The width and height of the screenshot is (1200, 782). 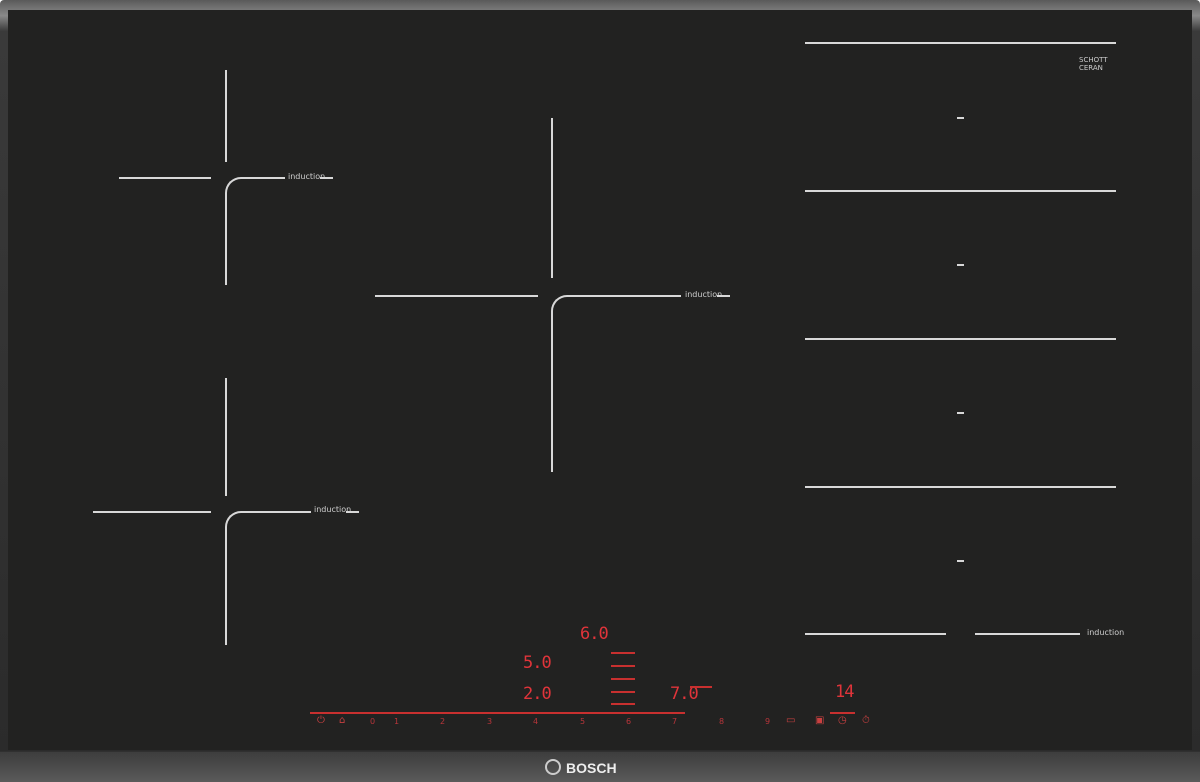 I want to click on slider-step: 6, so click(x=629, y=721).